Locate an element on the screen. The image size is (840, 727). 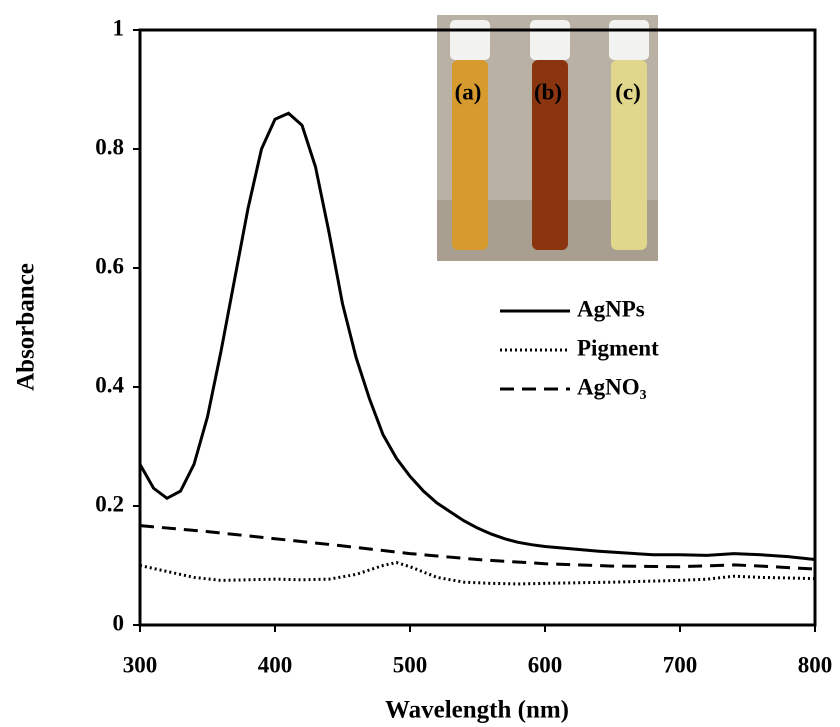
inset-label: (c) is located at coordinates (628, 91).